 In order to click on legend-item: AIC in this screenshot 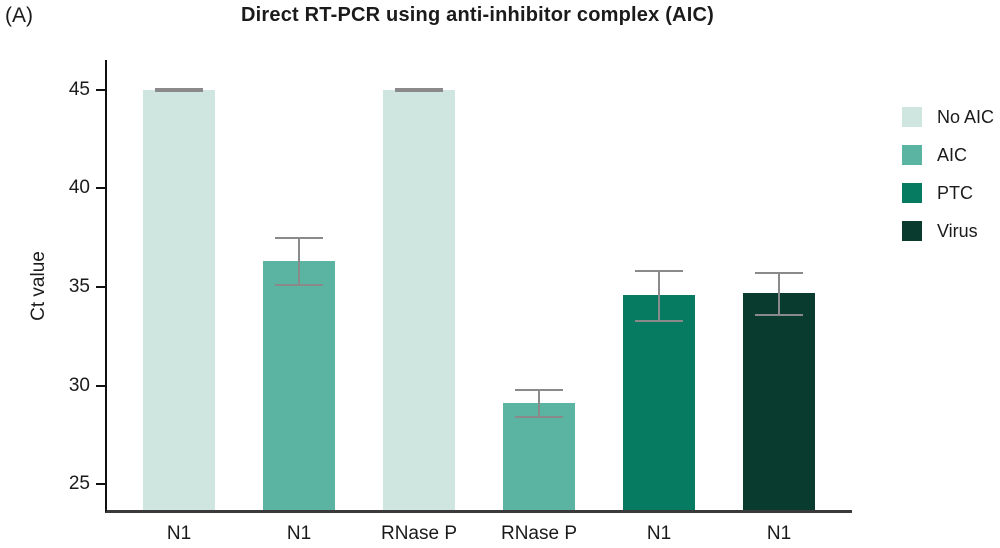, I will do `click(948, 155)`.